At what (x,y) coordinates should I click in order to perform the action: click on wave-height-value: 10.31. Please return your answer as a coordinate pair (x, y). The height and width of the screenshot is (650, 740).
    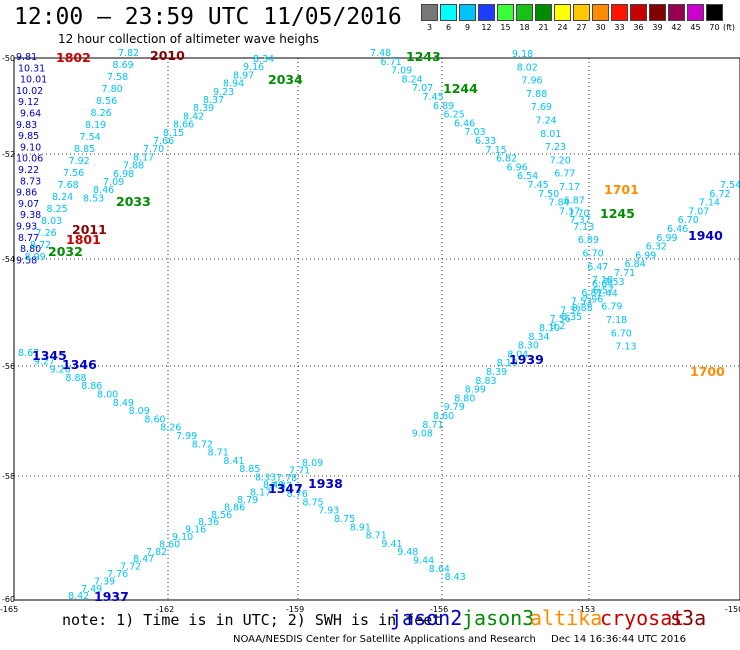
    Looking at the image, I should click on (31, 68).